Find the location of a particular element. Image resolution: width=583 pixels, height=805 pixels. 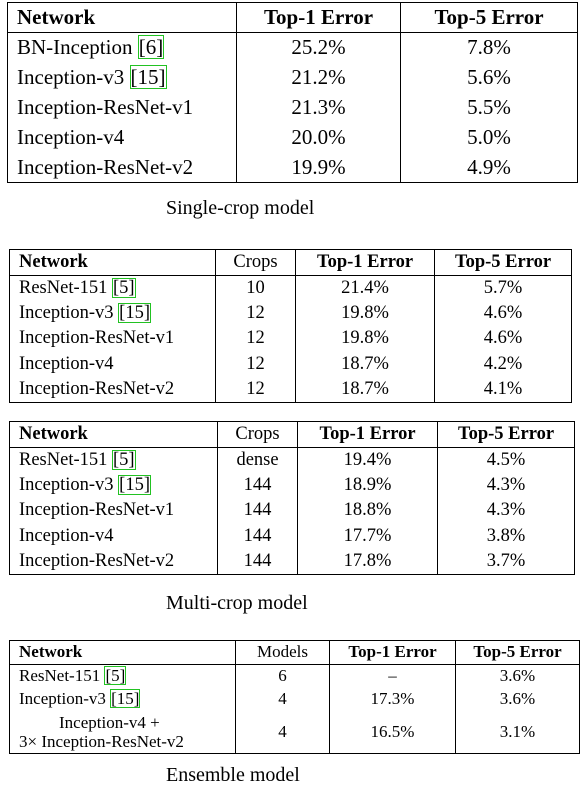

network-cell: BN-Inception [6] is located at coordinates (122, 47).